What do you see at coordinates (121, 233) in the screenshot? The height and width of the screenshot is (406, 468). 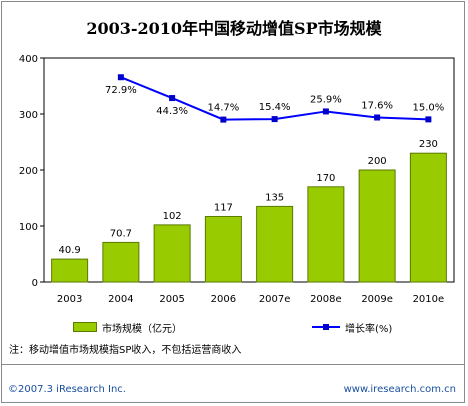 I see `bar-value-label: 70.7` at bounding box center [121, 233].